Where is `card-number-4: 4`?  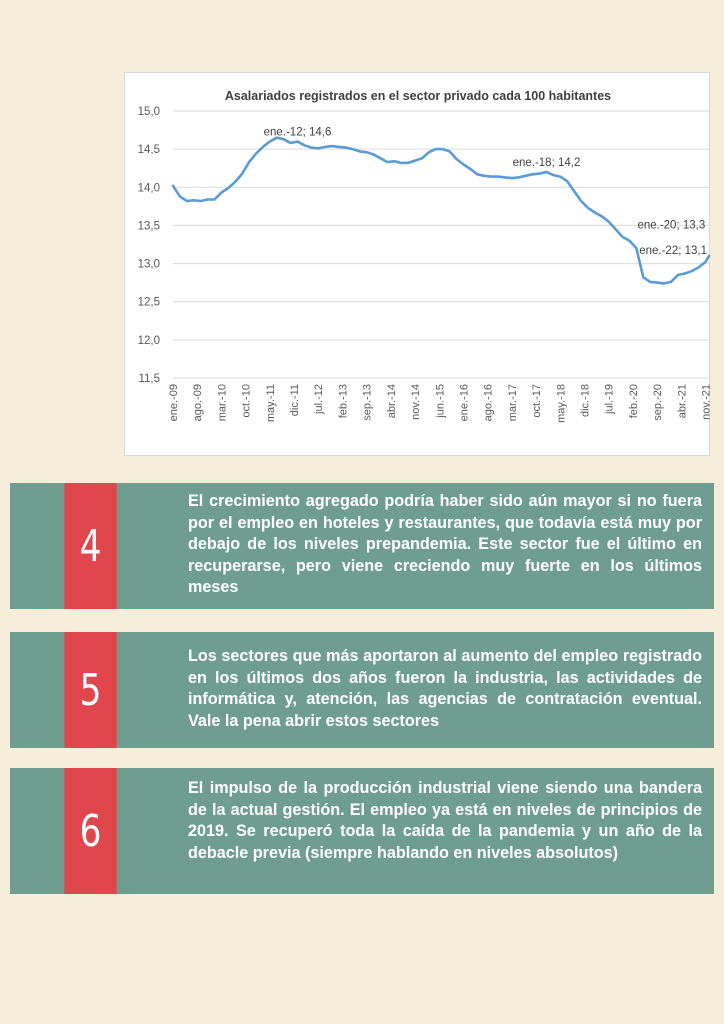
card-number-4: 4 is located at coordinates (90, 546).